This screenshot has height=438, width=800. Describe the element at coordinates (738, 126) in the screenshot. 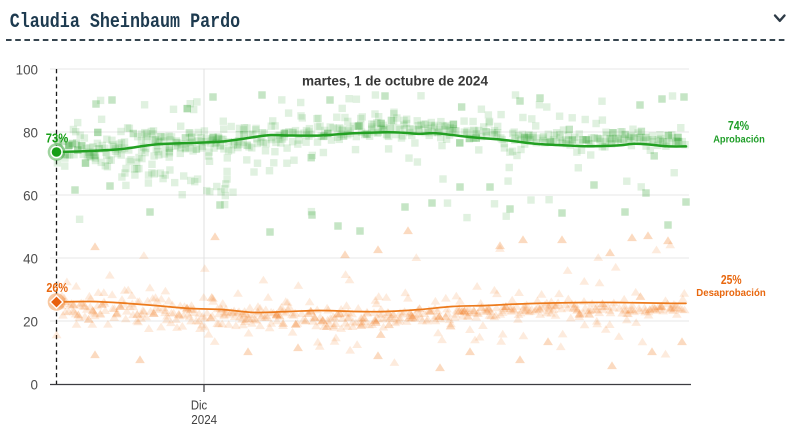

I see `svg-text: 74%` at that location.